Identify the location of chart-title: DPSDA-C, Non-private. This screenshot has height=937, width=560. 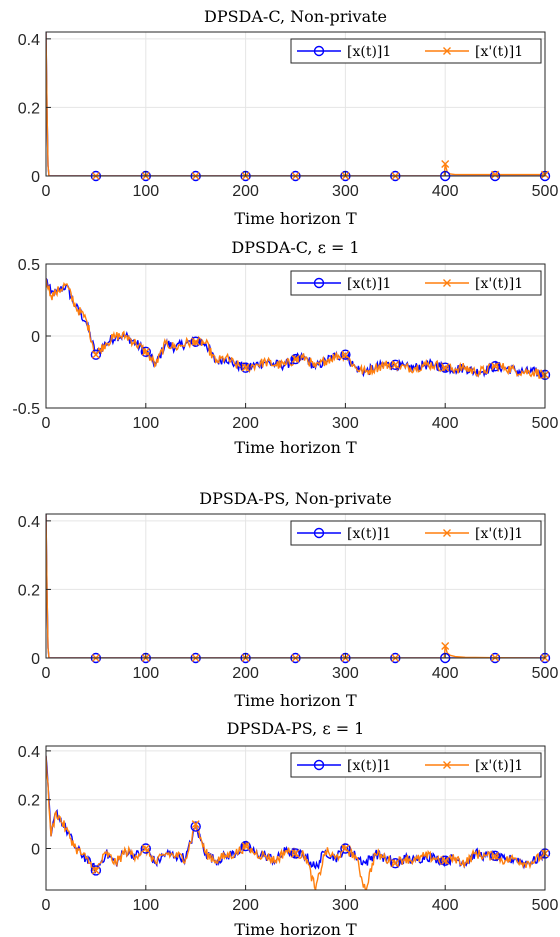
(295, 16).